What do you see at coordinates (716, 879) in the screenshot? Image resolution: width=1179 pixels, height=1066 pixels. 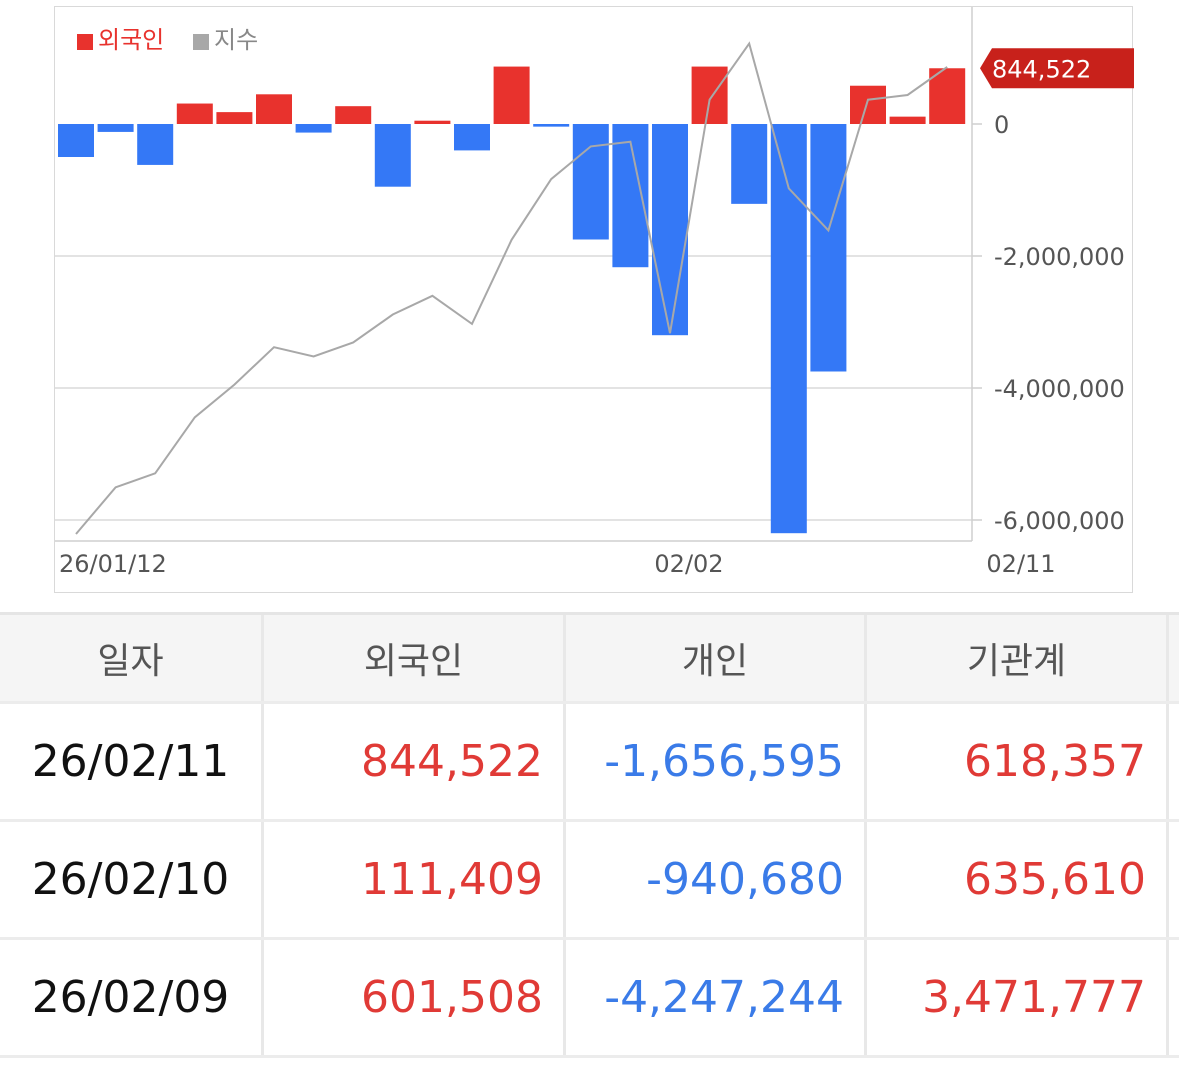 I see `row-individual: -940,680` at bounding box center [716, 879].